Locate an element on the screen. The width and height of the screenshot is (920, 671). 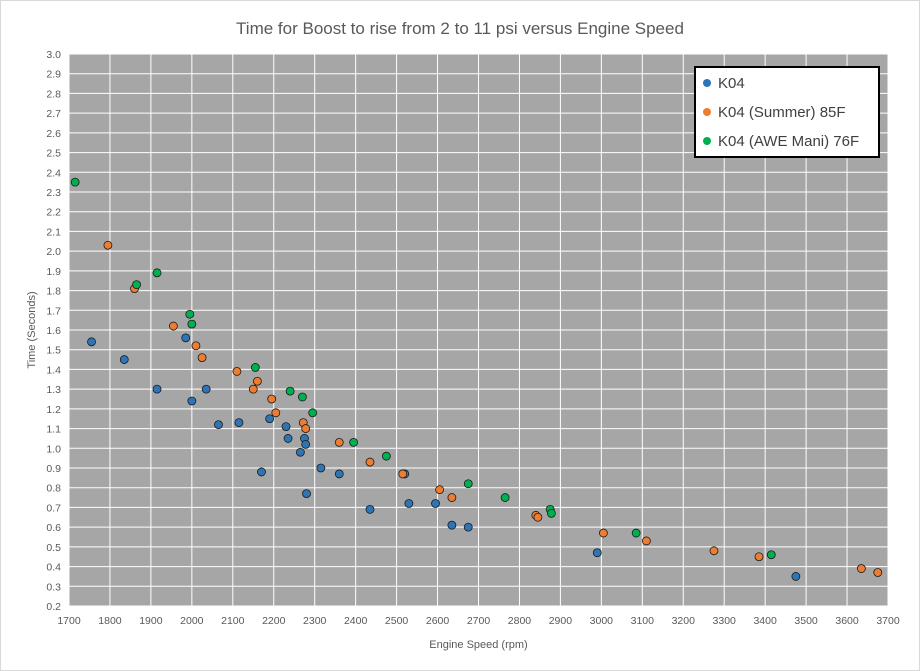
x-axis-label: Engine Speed (rpm) is located at coordinates (478, 645).